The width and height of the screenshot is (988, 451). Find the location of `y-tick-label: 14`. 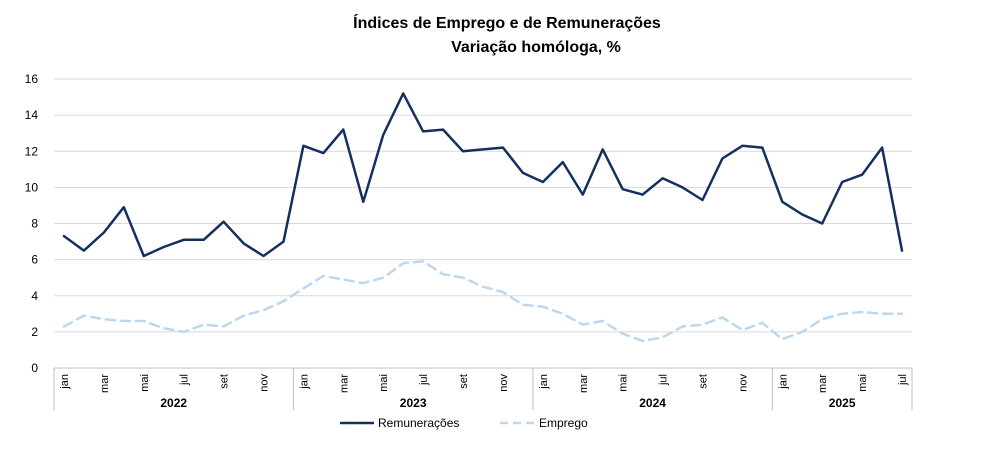

y-tick-label: 14 is located at coordinates (32, 115).